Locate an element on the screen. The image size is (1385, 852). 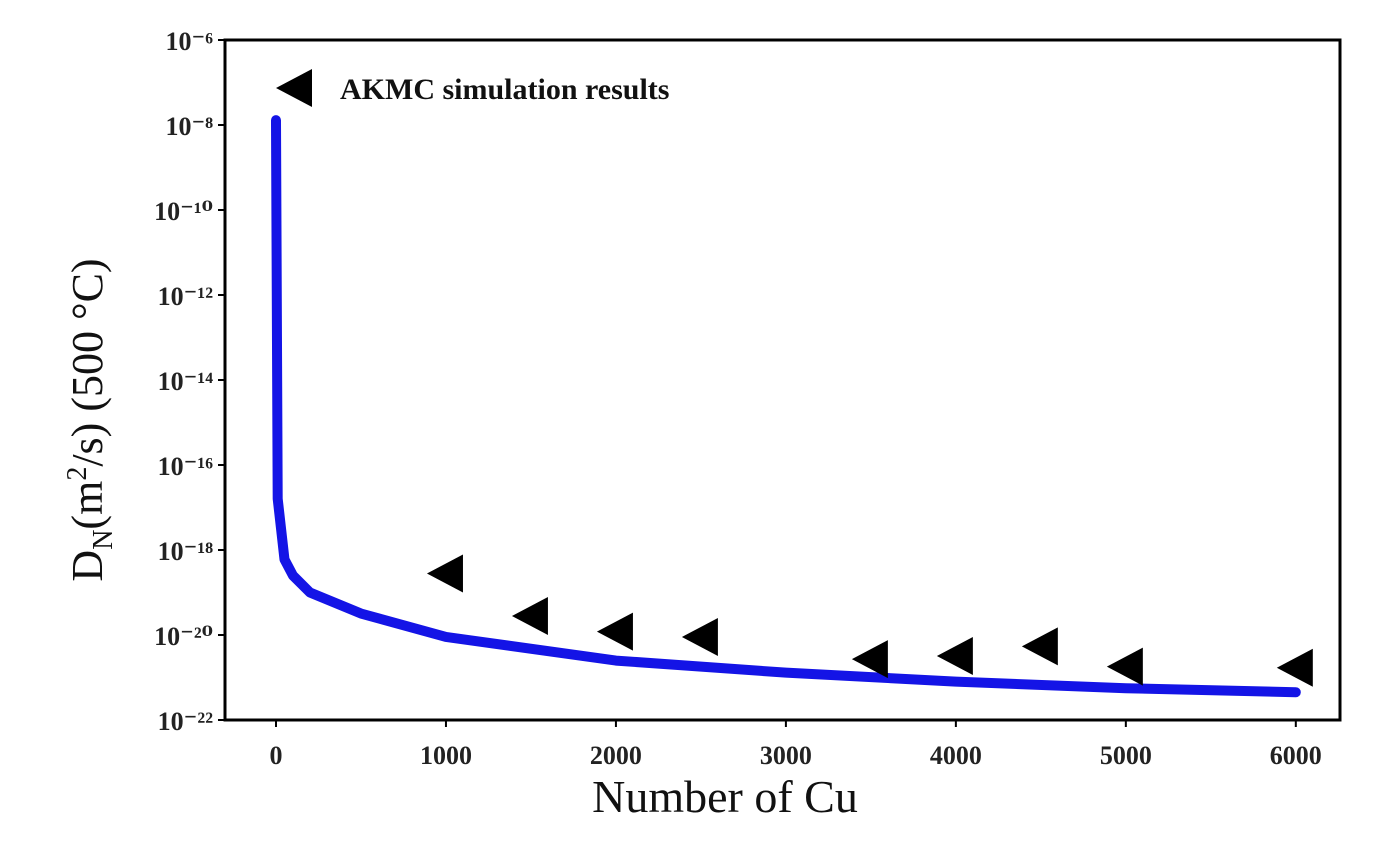
y-label-part: /s) (500 °C) is located at coordinates (87, 362).